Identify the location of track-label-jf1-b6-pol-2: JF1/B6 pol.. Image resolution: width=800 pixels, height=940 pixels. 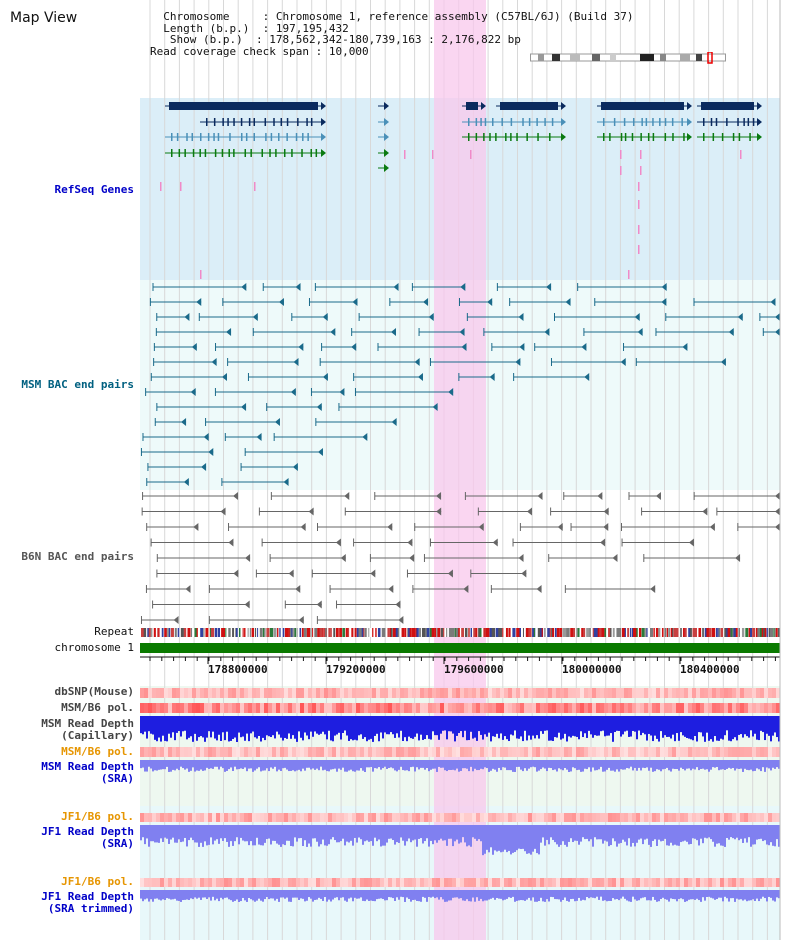
(97, 881).